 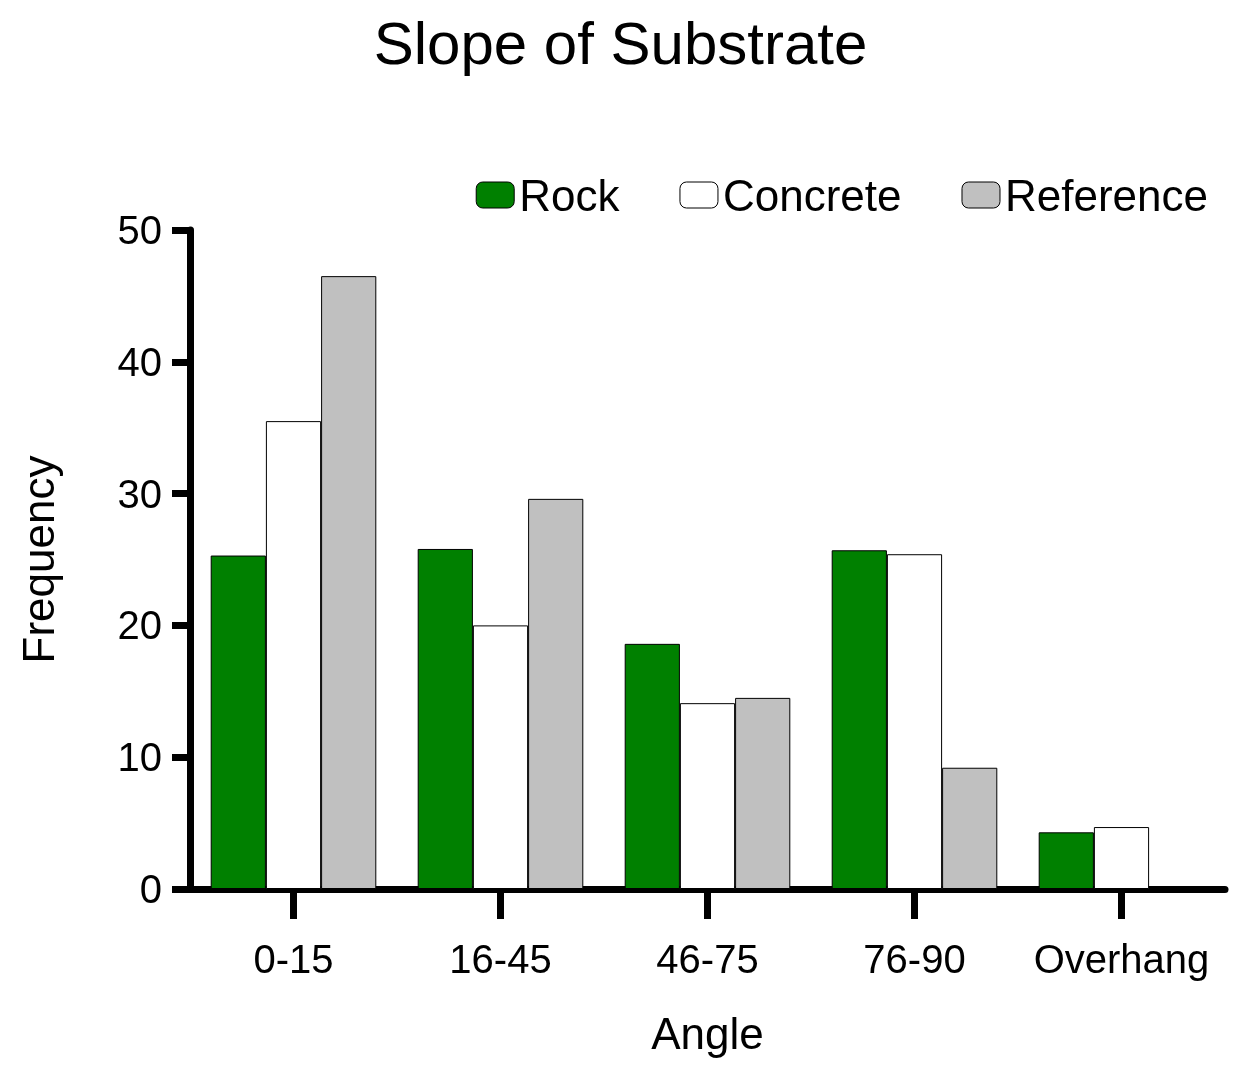 I want to click on x-axis-title: Angle, so click(x=707, y=1033).